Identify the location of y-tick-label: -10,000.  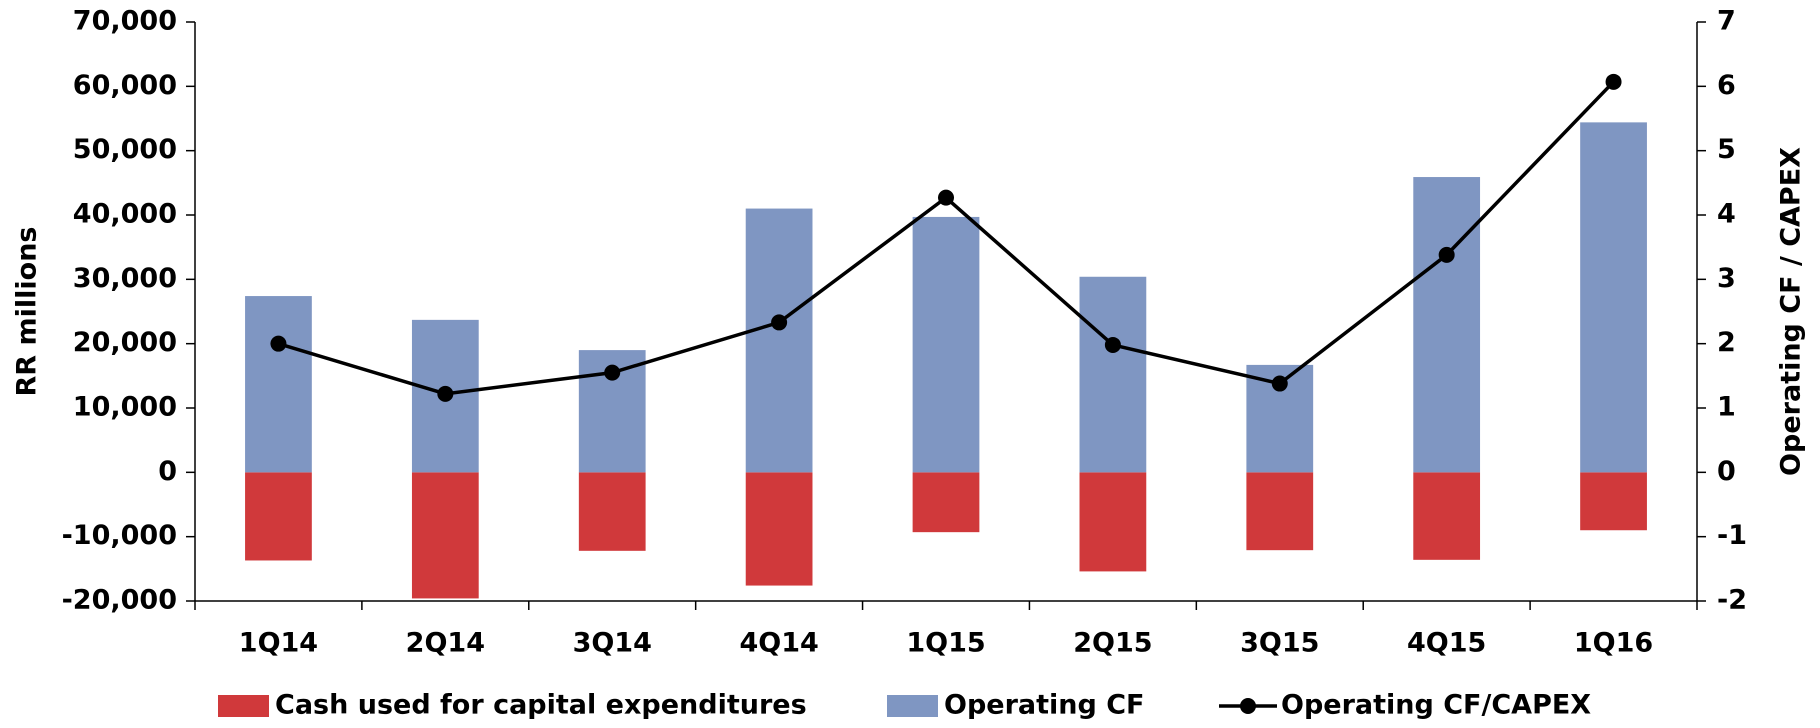
(119, 535).